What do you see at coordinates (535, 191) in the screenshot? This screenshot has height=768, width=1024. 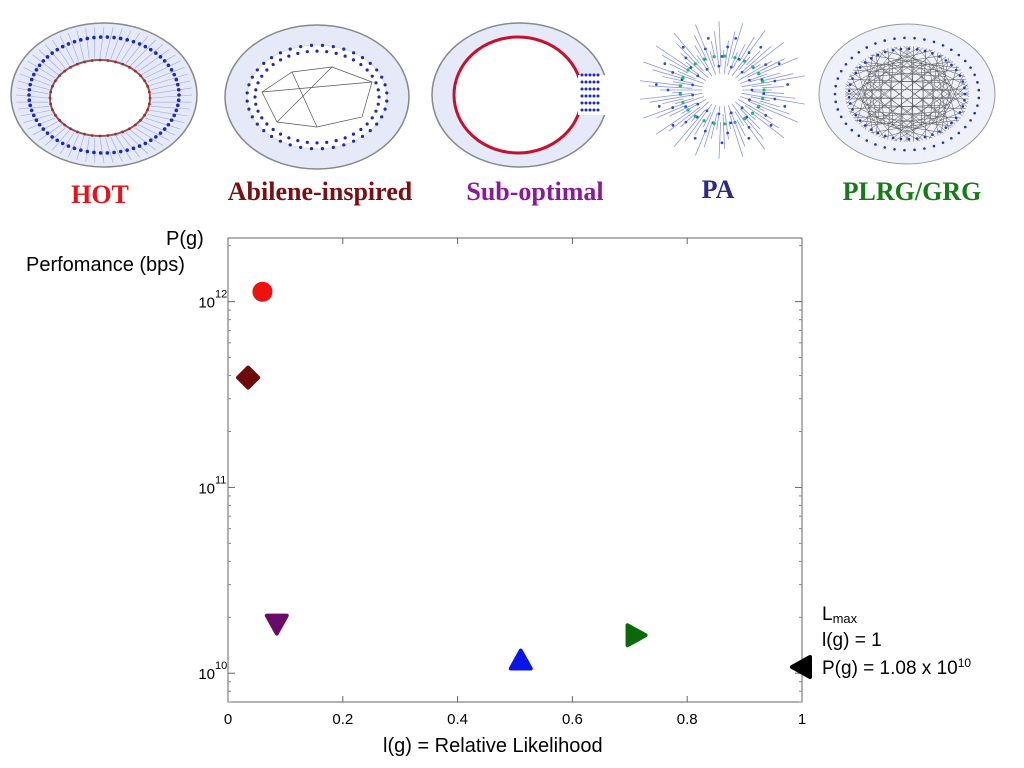 I see `topology-label-suboptimal: Sub-optimal` at bounding box center [535, 191].